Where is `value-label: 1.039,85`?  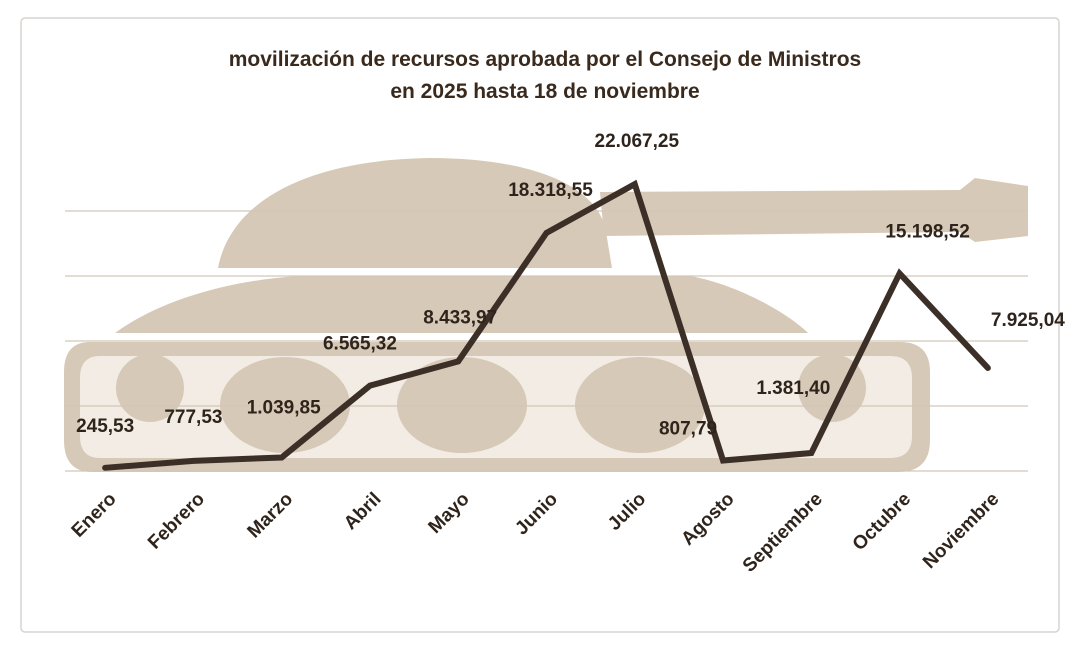
value-label: 1.039,85 is located at coordinates (284, 407).